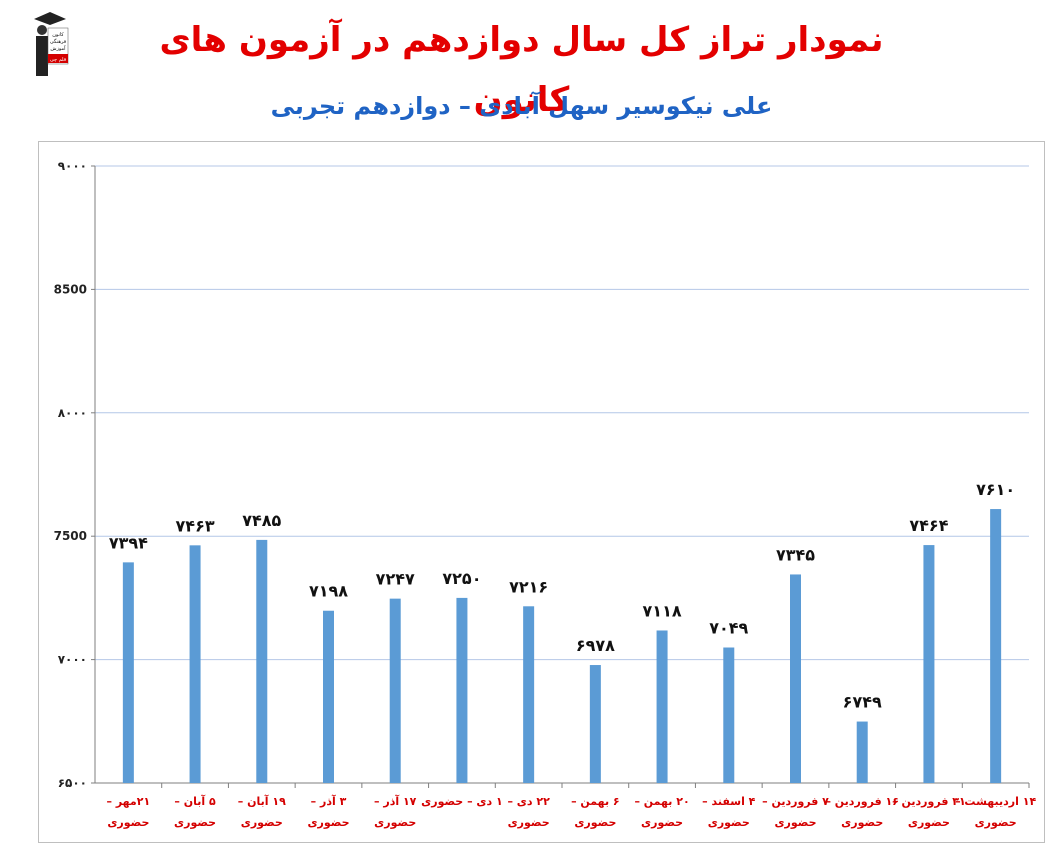 The image size is (1063, 859). Describe the element at coordinates (58, 41) in the screenshot. I see `logo-text-2: فرهنگی` at that location.